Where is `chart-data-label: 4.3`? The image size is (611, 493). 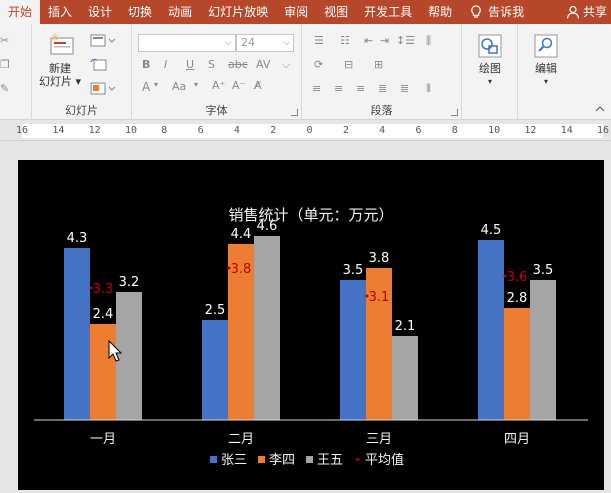
chart-data-label: 4.3 is located at coordinates (77, 238).